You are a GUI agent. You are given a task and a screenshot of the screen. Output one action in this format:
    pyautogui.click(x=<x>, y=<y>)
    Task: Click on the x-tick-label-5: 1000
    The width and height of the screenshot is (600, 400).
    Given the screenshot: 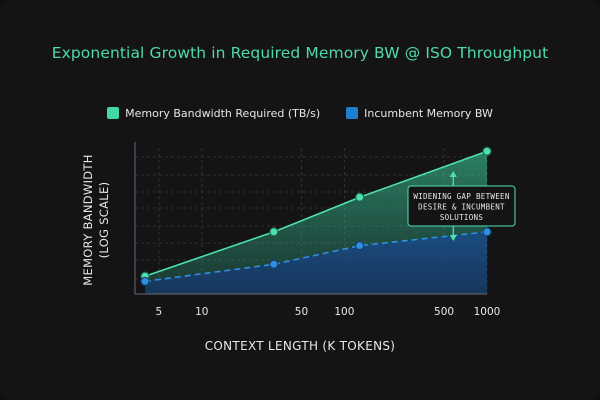 What is the action you would take?
    pyautogui.click(x=487, y=312)
    